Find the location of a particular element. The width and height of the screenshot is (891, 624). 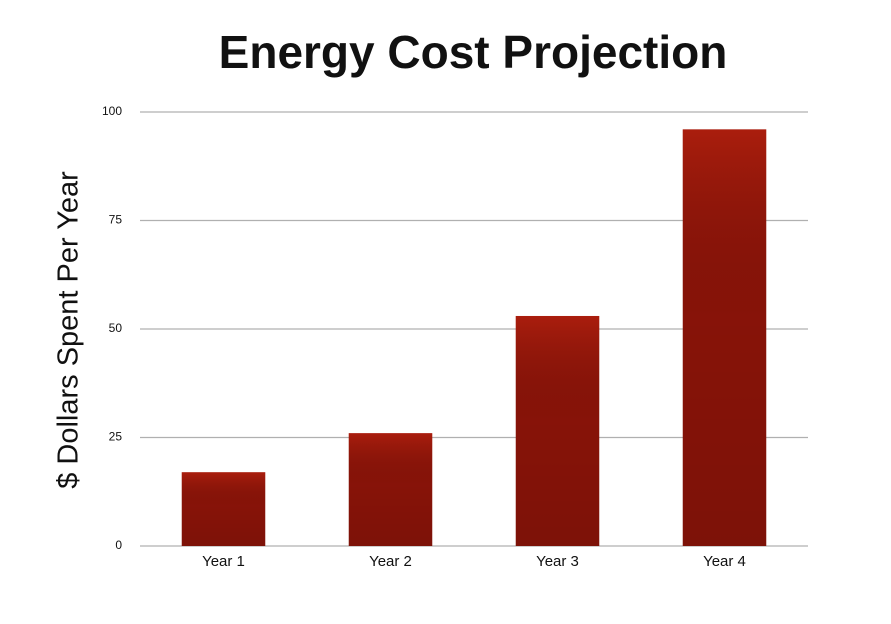

chart-title: Energy Cost Projection is located at coordinates (473, 52).